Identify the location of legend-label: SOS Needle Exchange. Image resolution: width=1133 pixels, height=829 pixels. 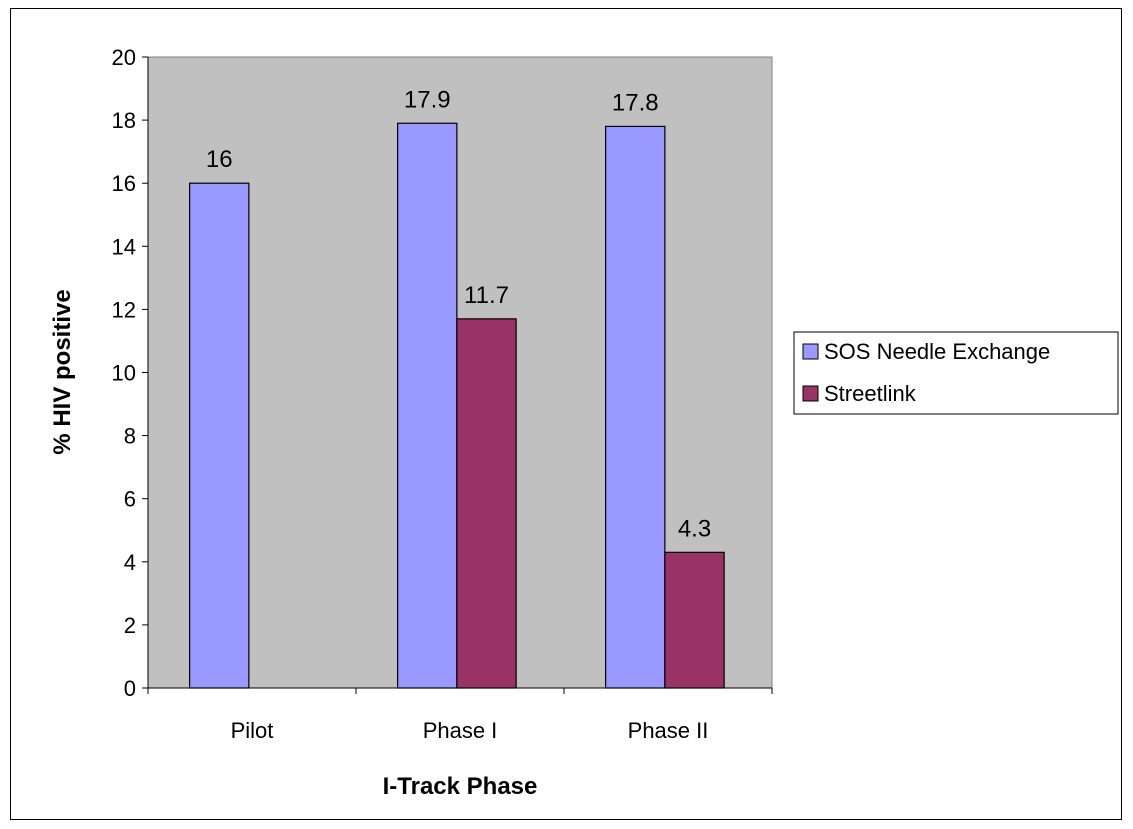
(937, 351).